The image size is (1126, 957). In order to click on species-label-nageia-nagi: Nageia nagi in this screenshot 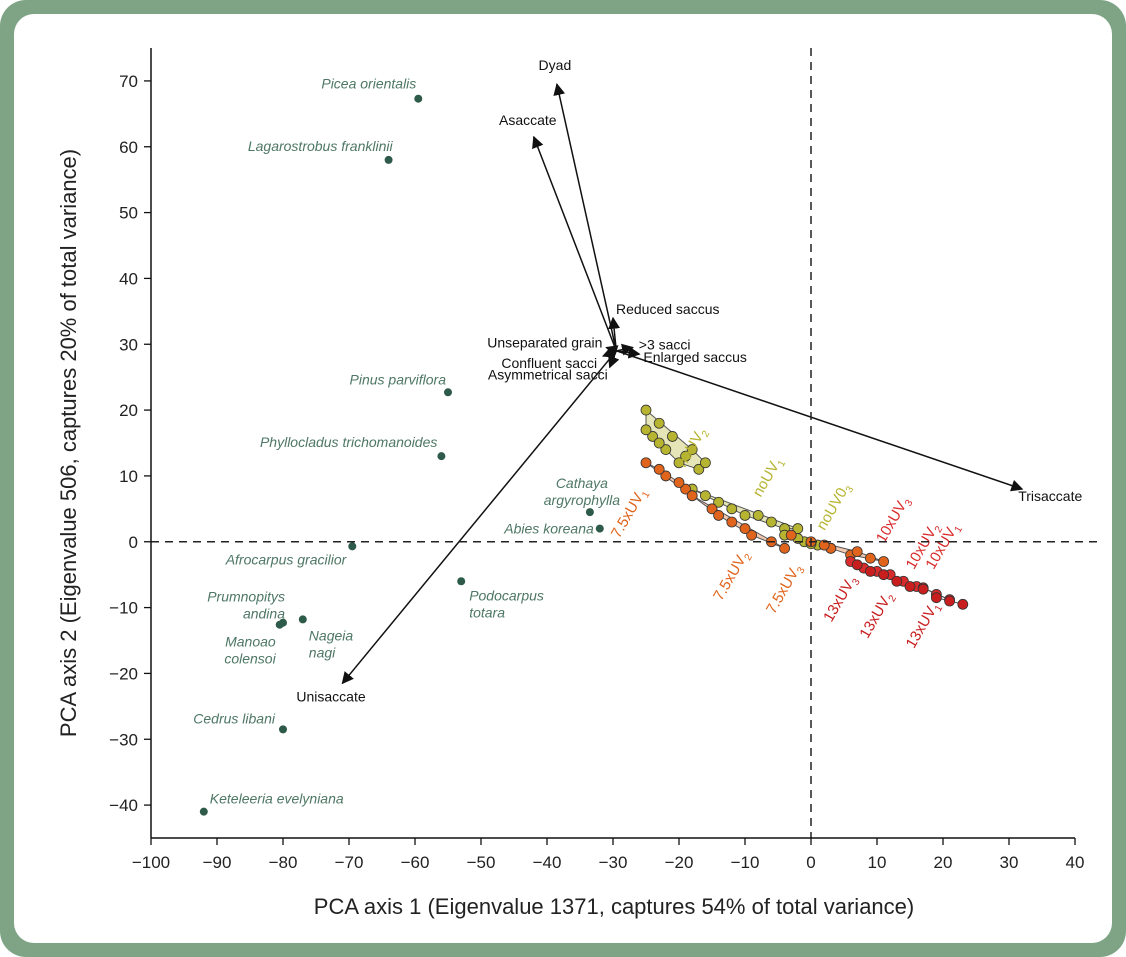, I will do `click(331, 643)`.